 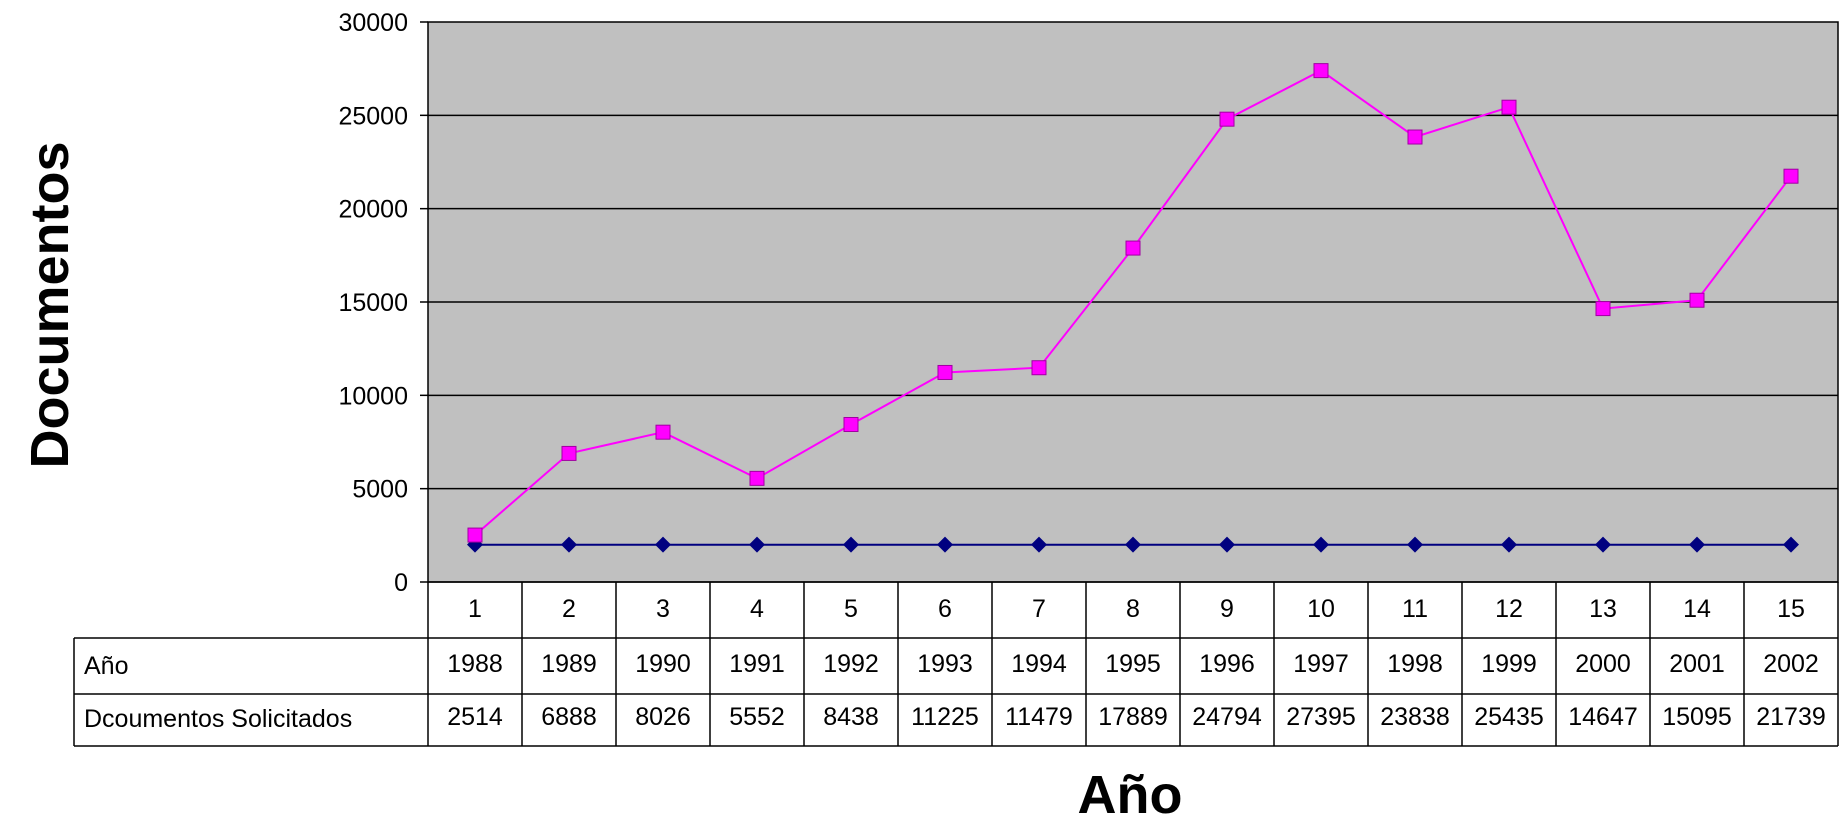 I want to click on data-label: 5552, so click(x=757, y=717).